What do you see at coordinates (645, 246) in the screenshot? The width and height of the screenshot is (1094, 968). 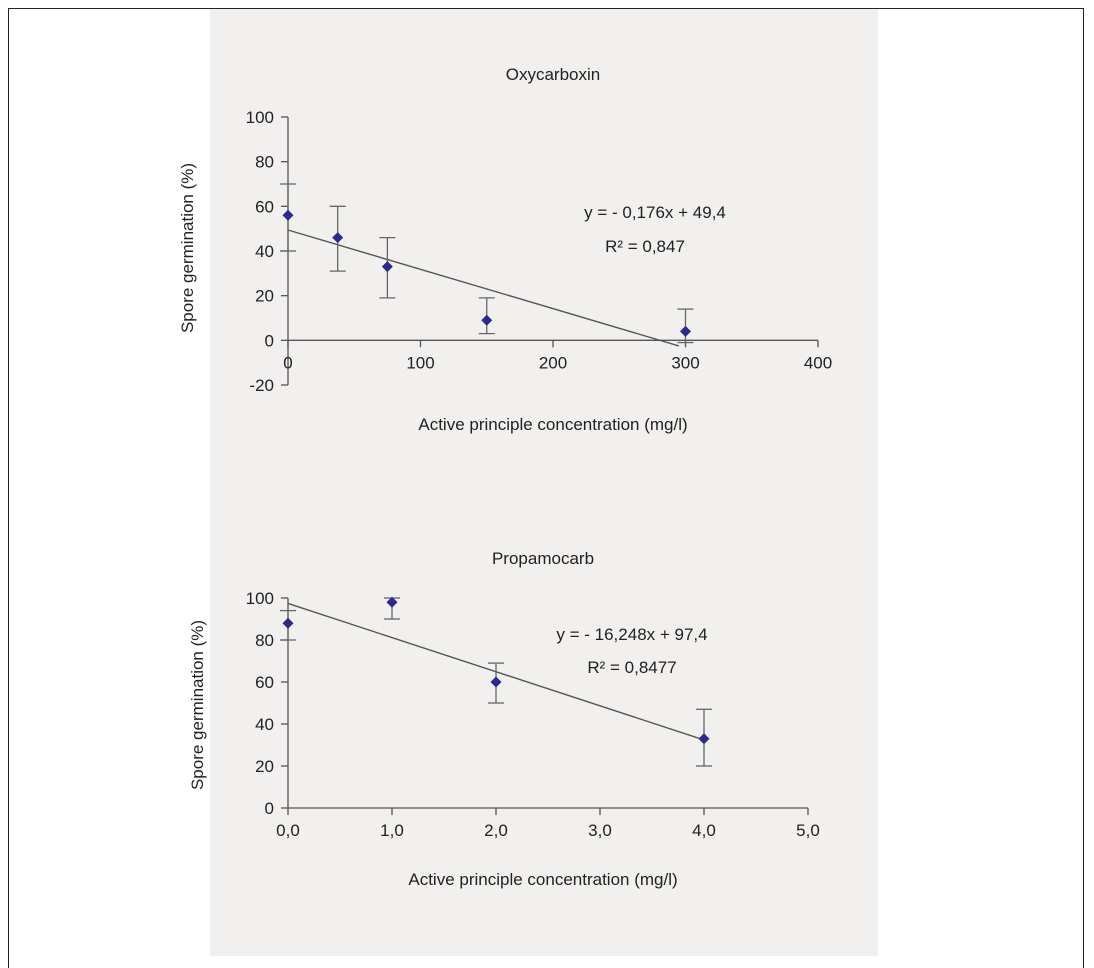 I see `r-squared-label: R² = 0,847` at bounding box center [645, 246].